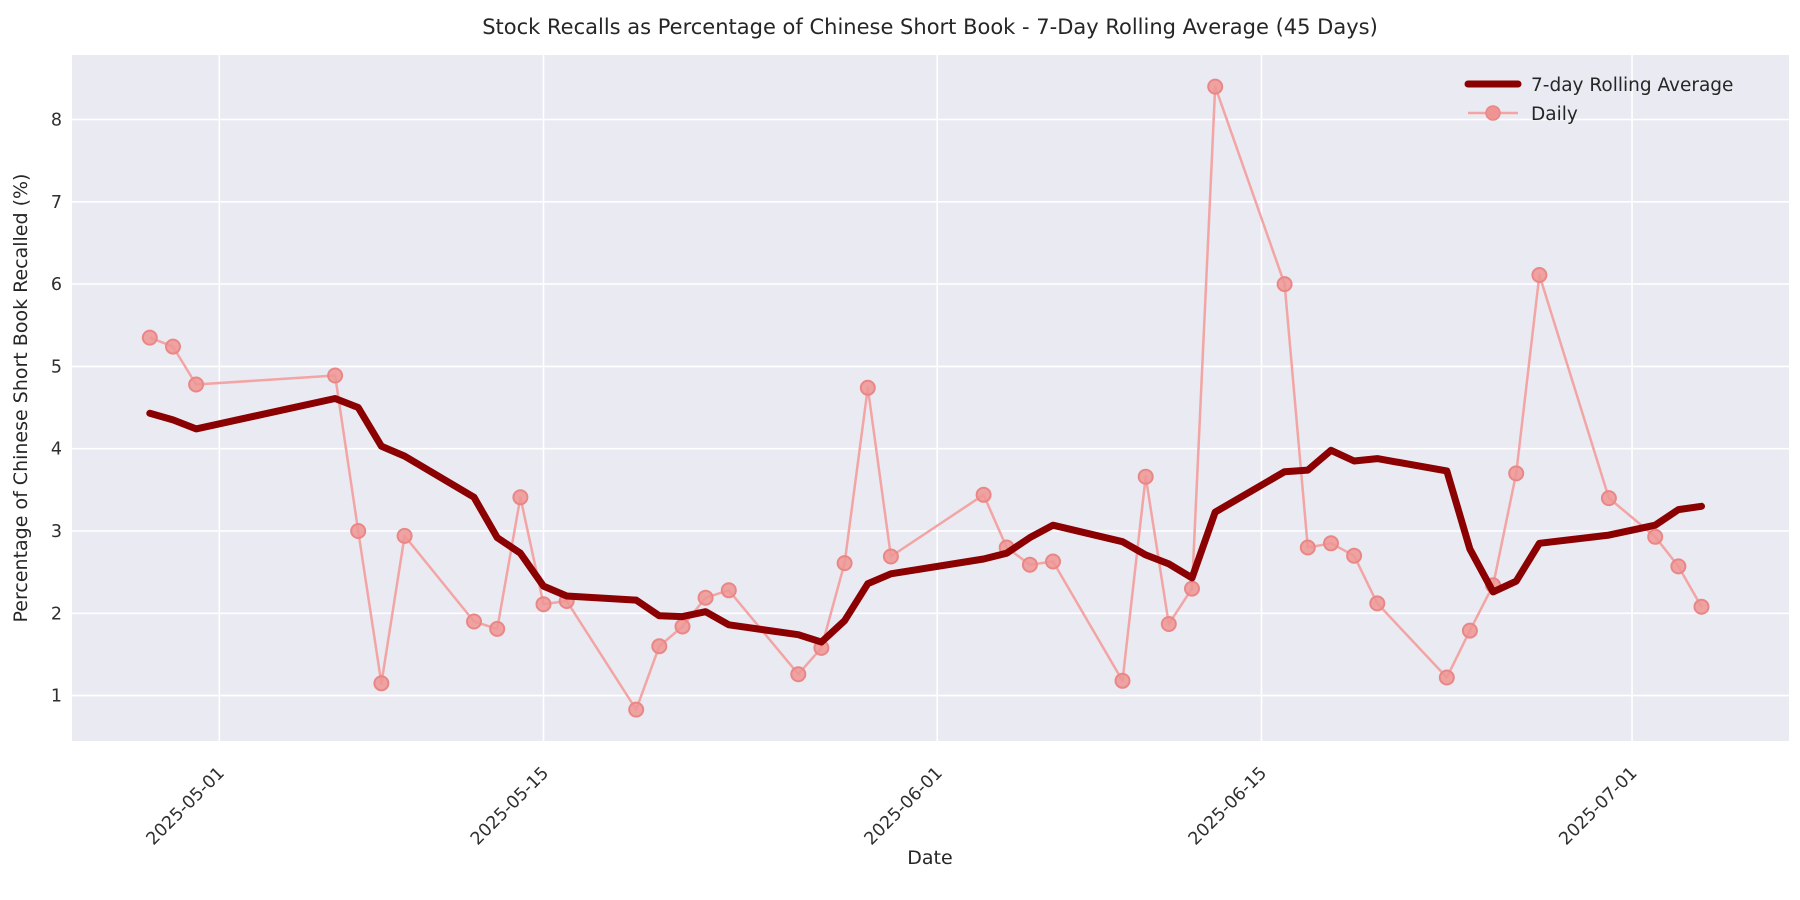  Describe the element at coordinates (1632, 85) in the screenshot. I see `legend-rolling-label: 7-day Rolling Average` at that location.